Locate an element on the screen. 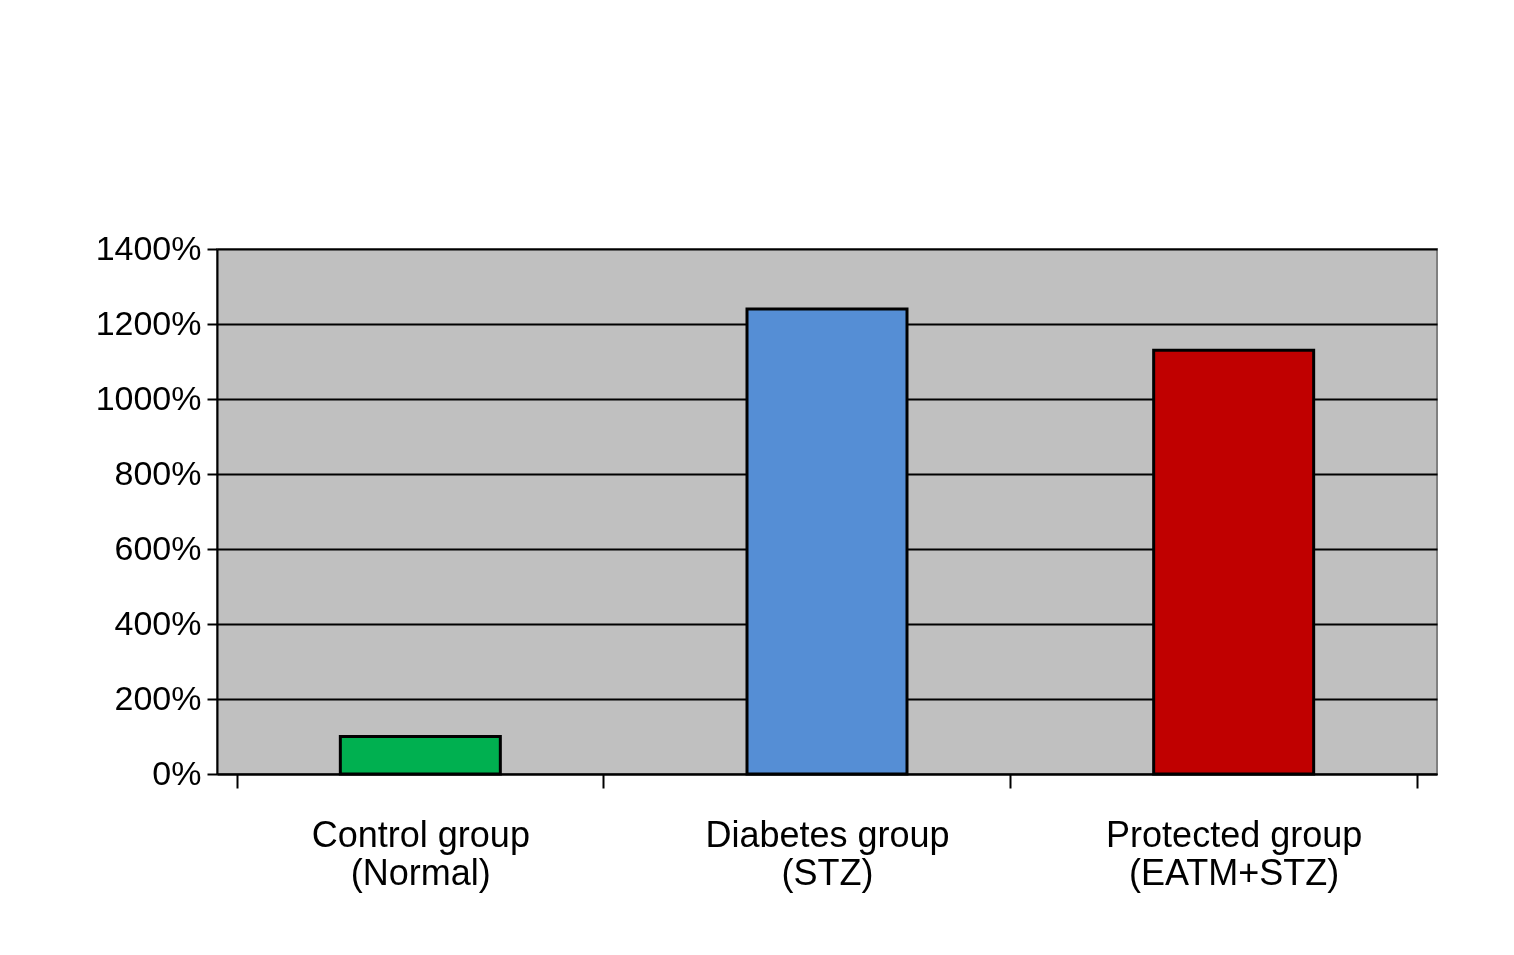 The image size is (1514, 955). y-tick-label: 800% is located at coordinates (158, 472).